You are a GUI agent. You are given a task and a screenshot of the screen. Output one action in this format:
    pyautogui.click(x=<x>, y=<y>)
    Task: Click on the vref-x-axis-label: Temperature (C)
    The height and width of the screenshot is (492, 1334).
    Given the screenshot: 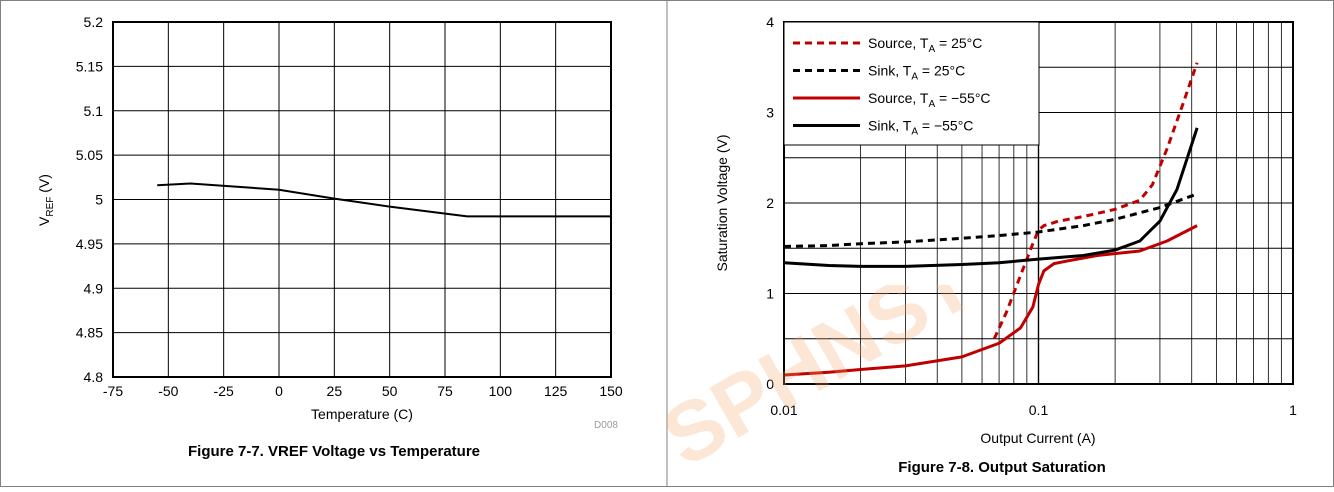 What is the action you would take?
    pyautogui.click(x=362, y=414)
    